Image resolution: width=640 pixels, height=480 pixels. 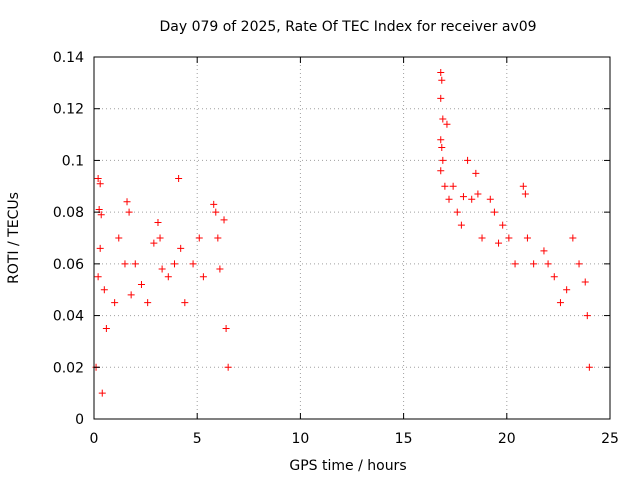 What do you see at coordinates (507, 439) in the screenshot?
I see `x-tick-label: 20` at bounding box center [507, 439].